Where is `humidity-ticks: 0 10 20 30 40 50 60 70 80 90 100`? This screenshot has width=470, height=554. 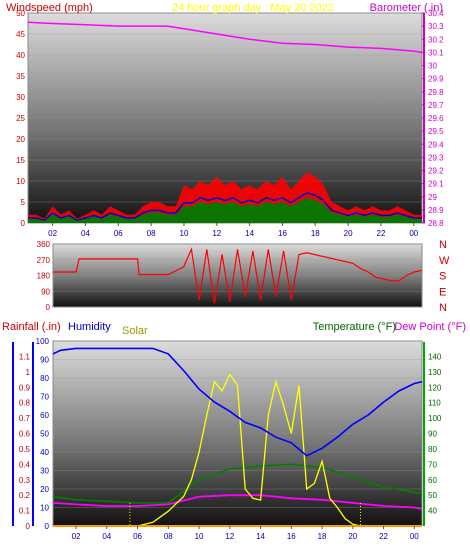 humidity-ticks: 0 10 20 30 40 50 60 70 80 90 100 is located at coordinates (43, 434).